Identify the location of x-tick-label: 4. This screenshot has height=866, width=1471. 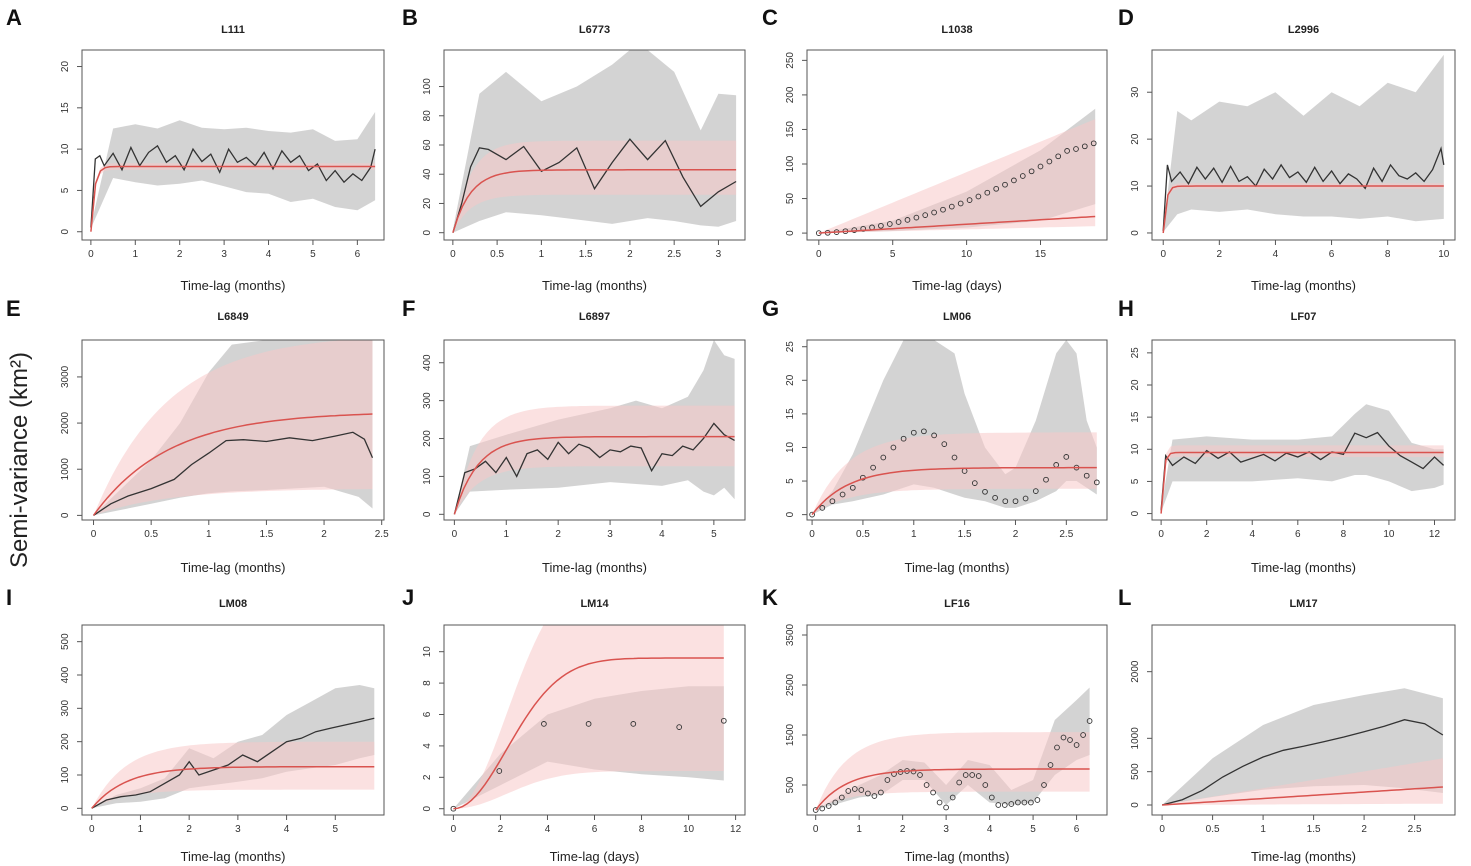
(1252, 534).